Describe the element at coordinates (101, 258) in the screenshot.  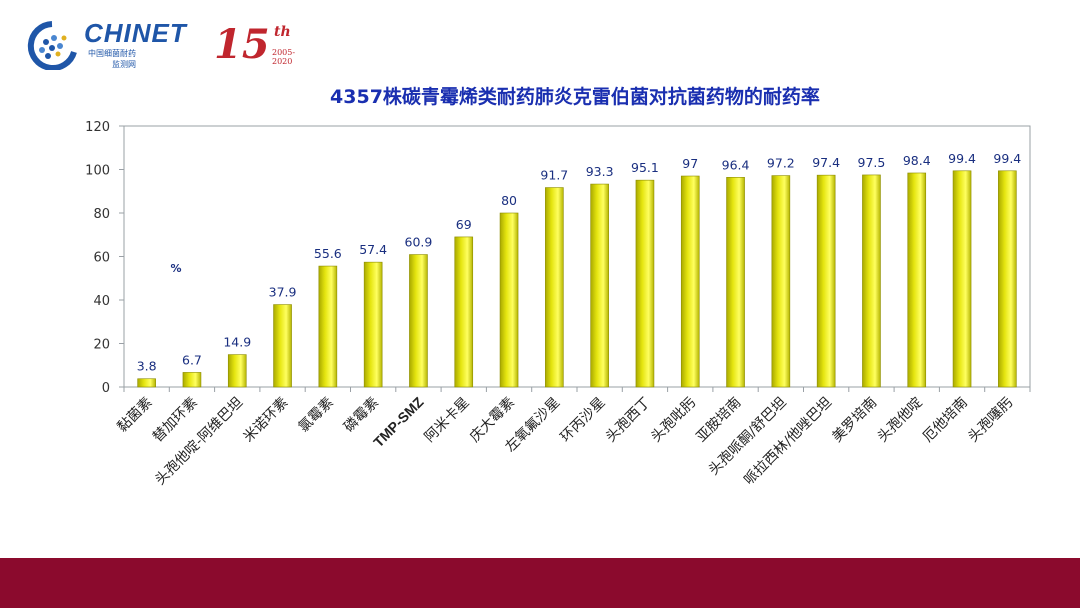
I see `y-tick-label: 60` at that location.